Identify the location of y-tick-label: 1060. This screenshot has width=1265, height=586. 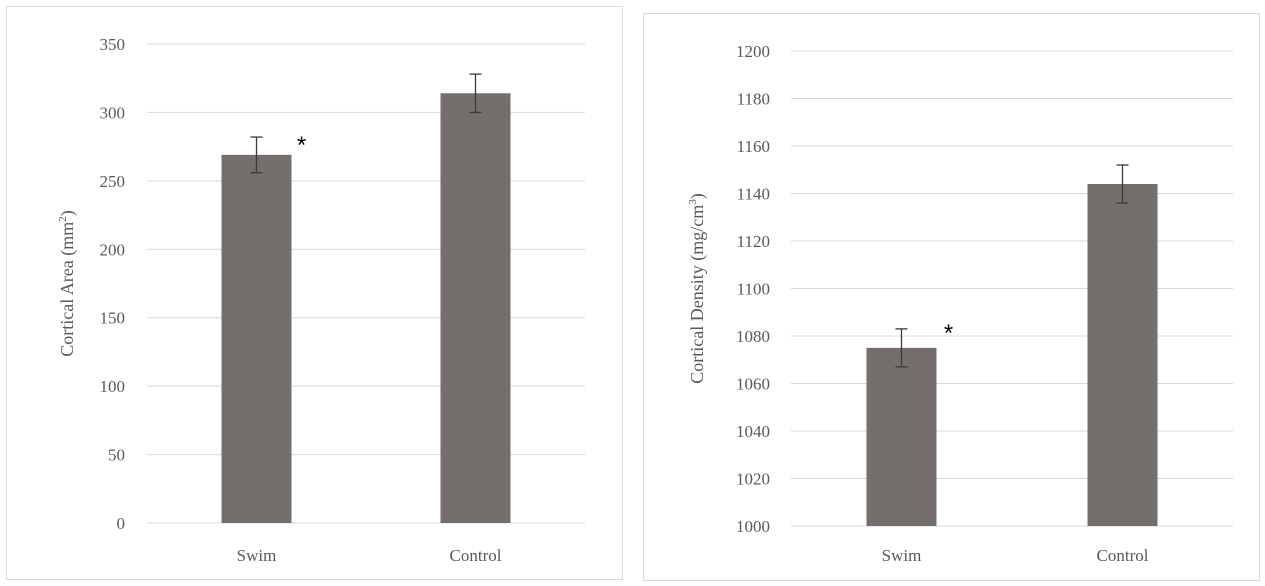
(753, 384).